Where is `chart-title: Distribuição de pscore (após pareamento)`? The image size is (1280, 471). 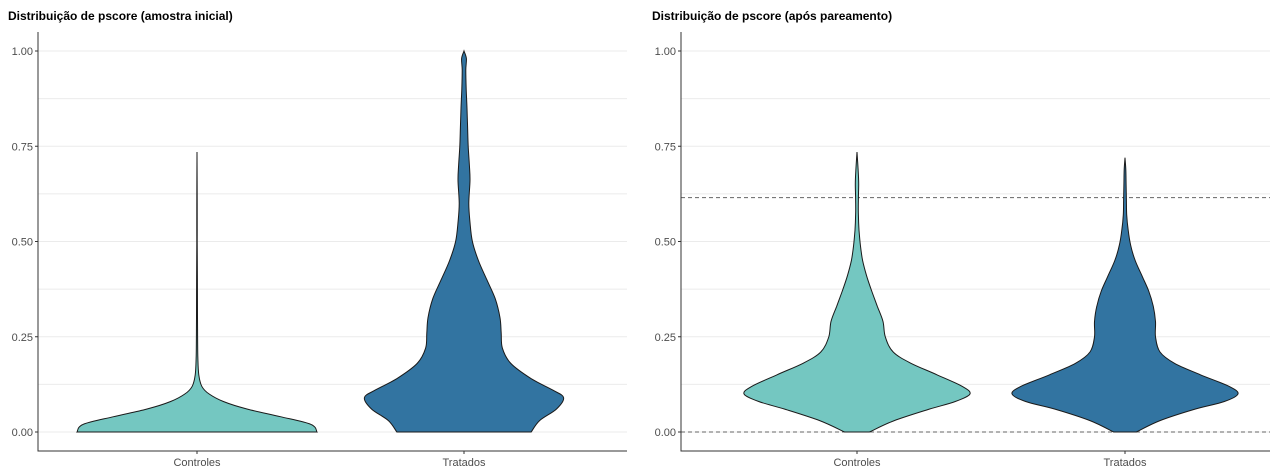 chart-title: Distribuição de pscore (após pareamento) is located at coordinates (772, 16).